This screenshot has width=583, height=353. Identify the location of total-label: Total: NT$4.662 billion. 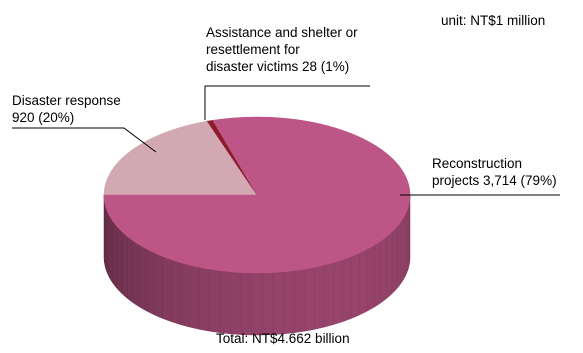
(283, 338).